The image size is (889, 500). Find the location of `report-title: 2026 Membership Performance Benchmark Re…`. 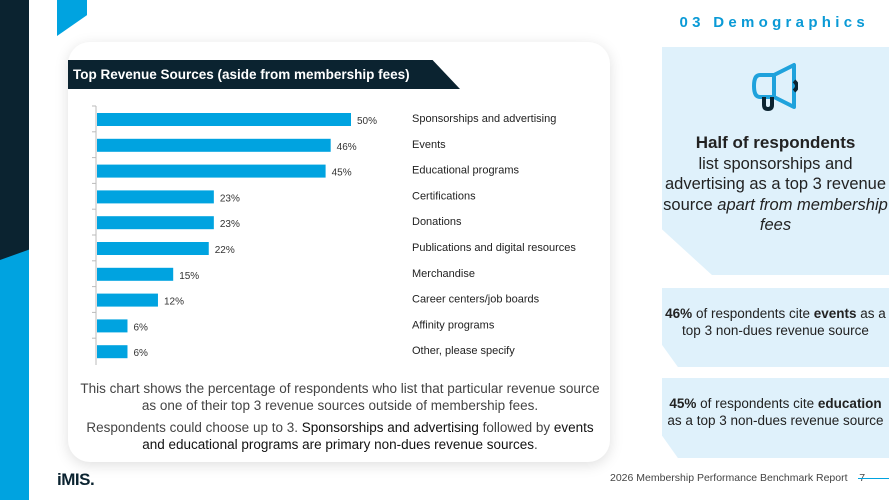

report-title: 2026 Membership Performance Benchmark Re… is located at coordinates (729, 478).